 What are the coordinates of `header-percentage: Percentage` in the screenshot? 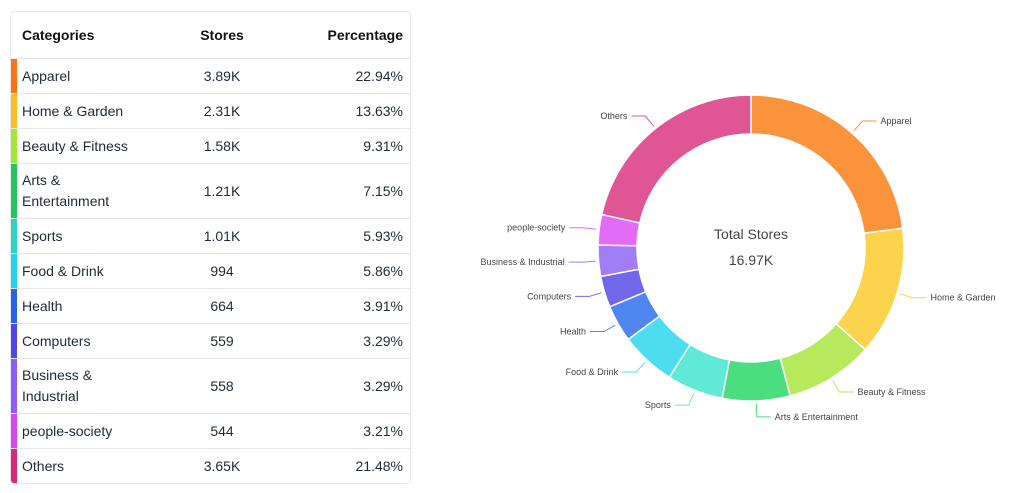 It's located at (365, 35).